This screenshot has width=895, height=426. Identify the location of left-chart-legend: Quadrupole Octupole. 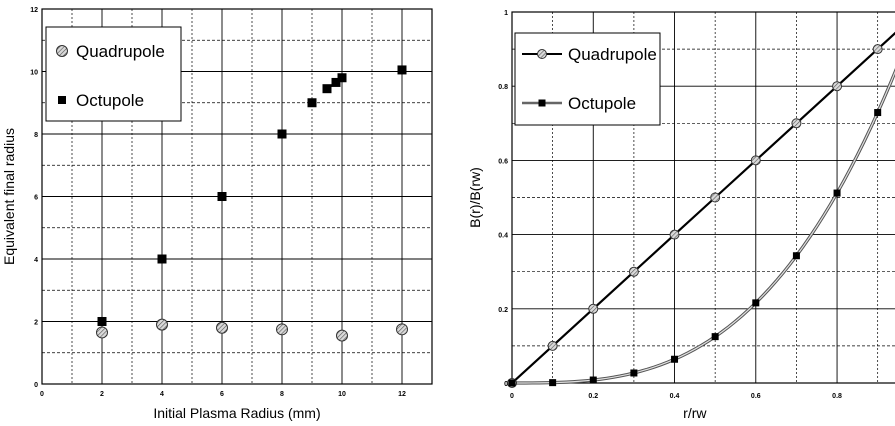
(113, 74).